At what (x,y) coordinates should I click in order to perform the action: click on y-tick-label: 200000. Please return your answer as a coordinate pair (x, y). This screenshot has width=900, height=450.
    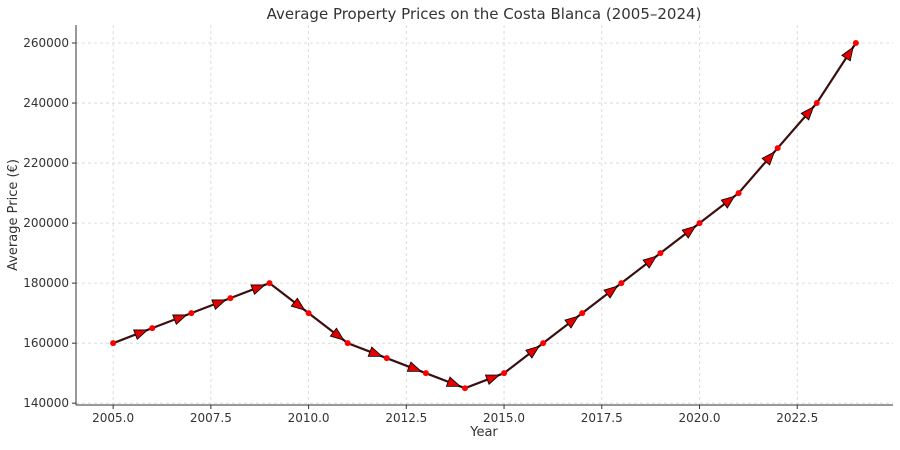
    Looking at the image, I should click on (46, 223).